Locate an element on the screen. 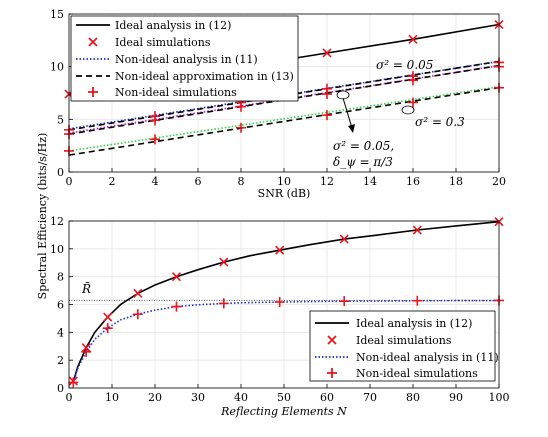 The image size is (548, 437). annotation-sigma-005-delta: σ² = 0.05, is located at coordinates (363, 146).